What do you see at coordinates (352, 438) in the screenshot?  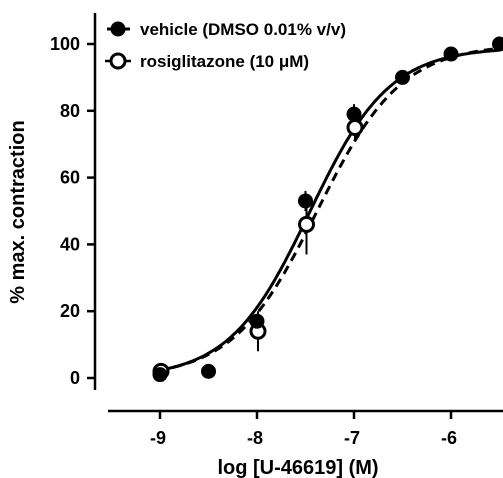 I see `x-tick-label: -7` at bounding box center [352, 438].